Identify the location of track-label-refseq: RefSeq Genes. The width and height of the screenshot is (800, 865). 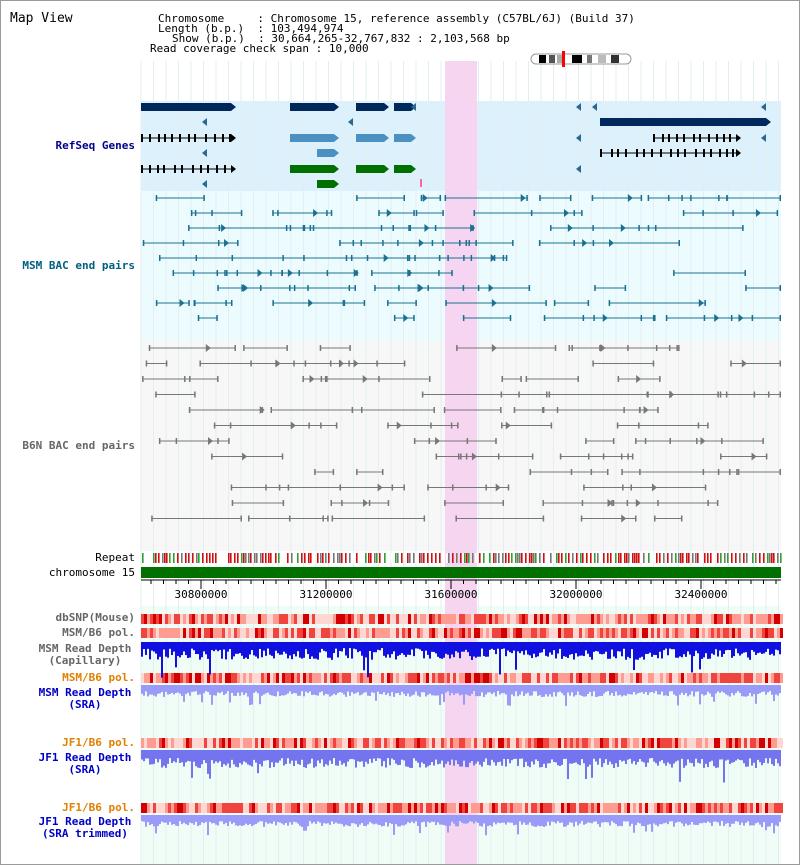
(95, 145).